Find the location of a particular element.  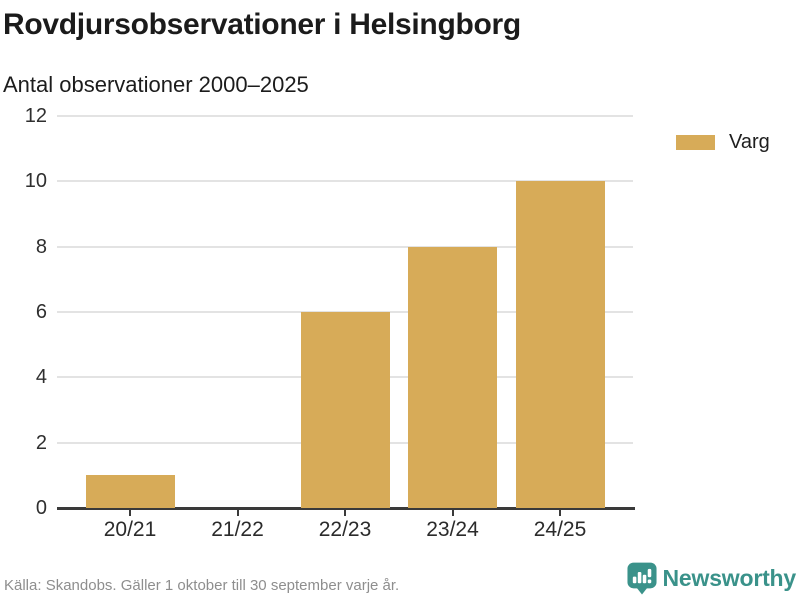

y-tick-label-8: 8 is located at coordinates (41, 246).